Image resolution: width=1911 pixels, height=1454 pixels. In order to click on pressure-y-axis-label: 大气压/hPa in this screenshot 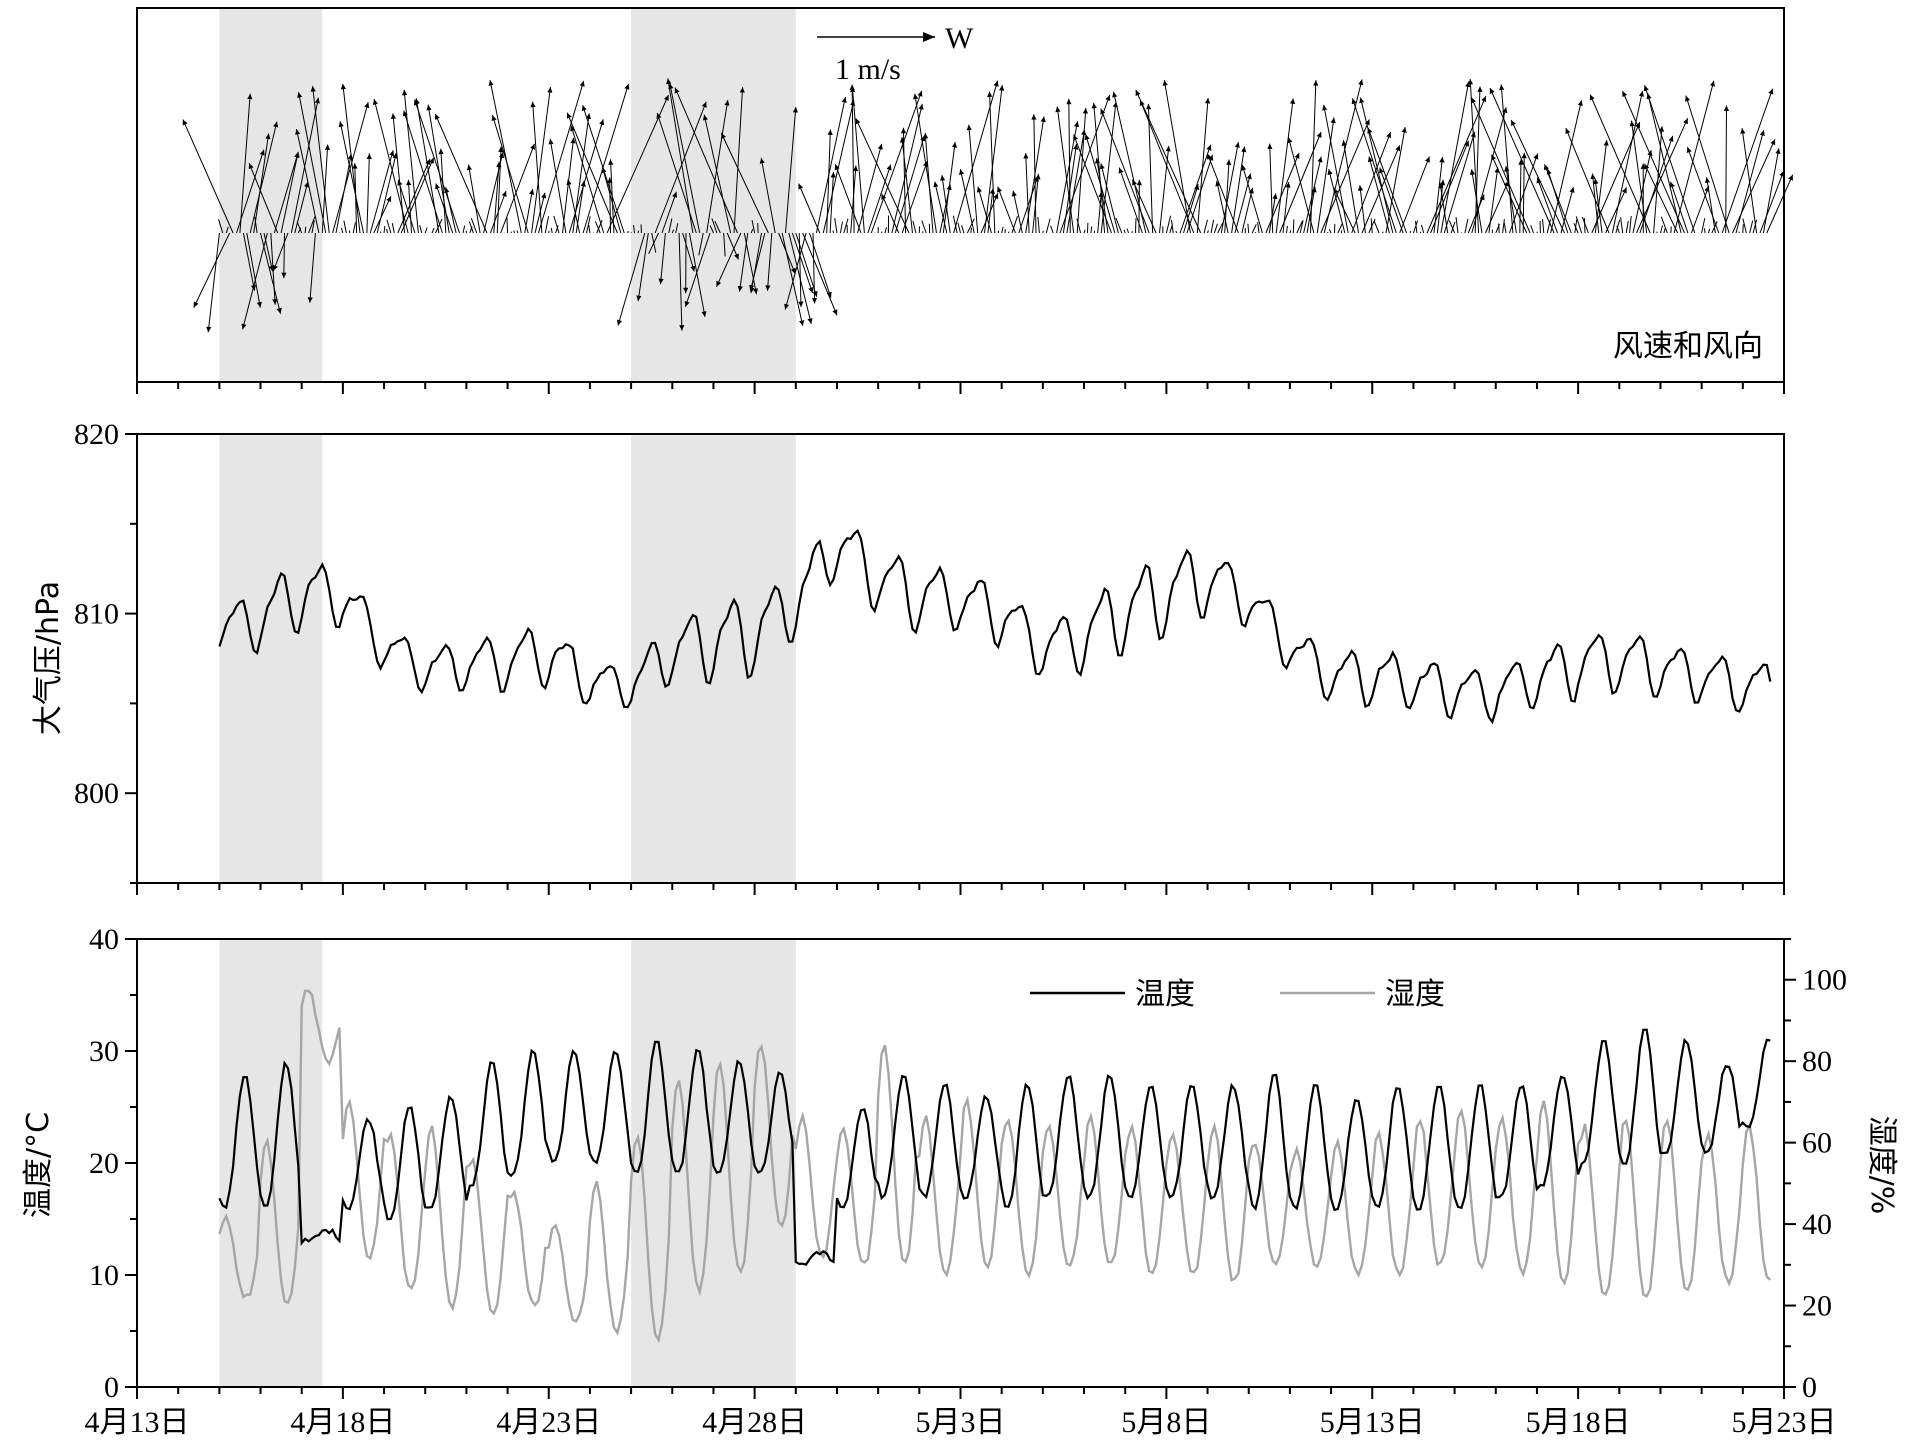, I will do `click(48, 658)`.